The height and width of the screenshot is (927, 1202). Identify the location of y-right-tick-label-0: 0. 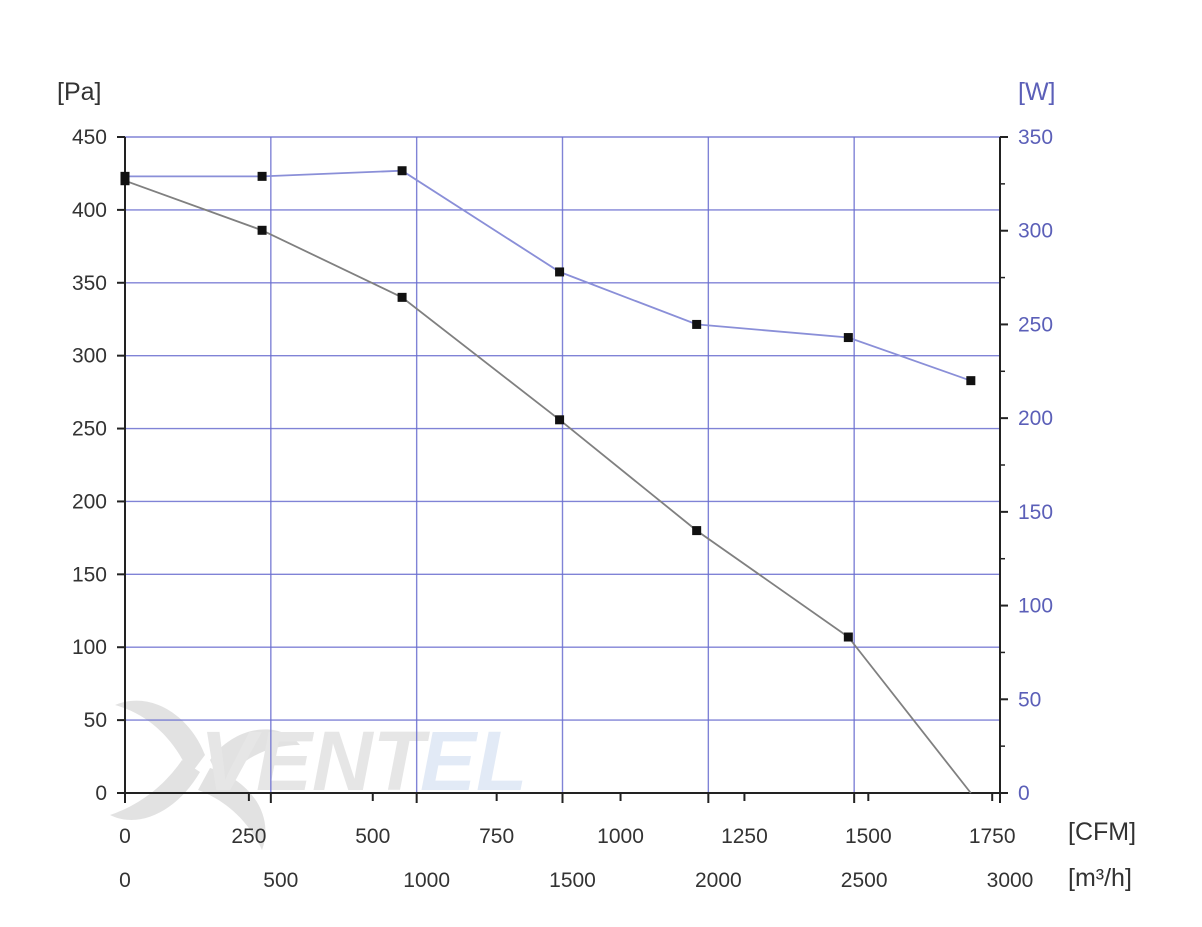
(1024, 793).